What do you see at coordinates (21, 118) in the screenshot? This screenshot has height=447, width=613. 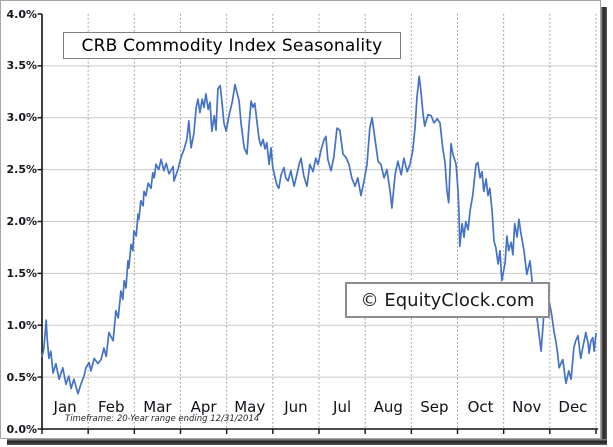 I see `y-axis-label: 3.0%` at bounding box center [21, 118].